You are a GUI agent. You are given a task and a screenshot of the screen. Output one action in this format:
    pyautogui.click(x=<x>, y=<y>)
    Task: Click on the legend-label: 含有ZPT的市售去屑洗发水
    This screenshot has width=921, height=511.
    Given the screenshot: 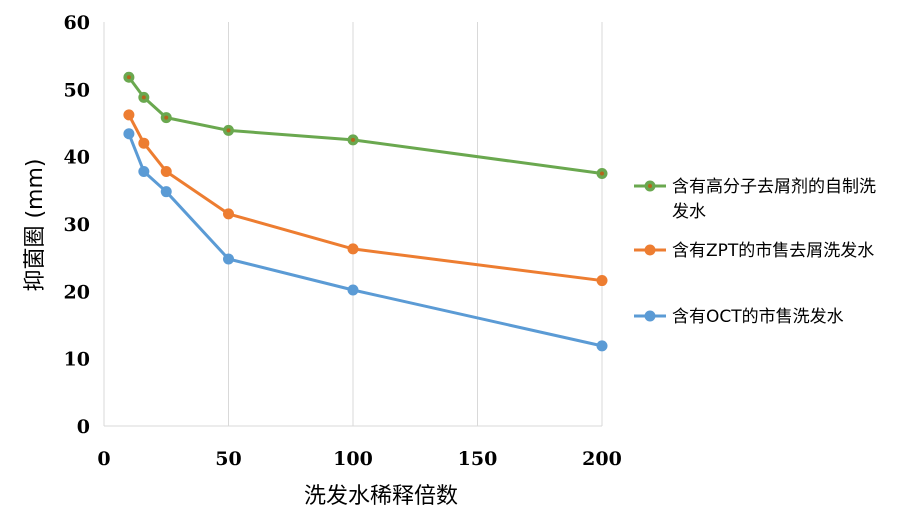 What is the action you would take?
    pyautogui.click(x=773, y=251)
    